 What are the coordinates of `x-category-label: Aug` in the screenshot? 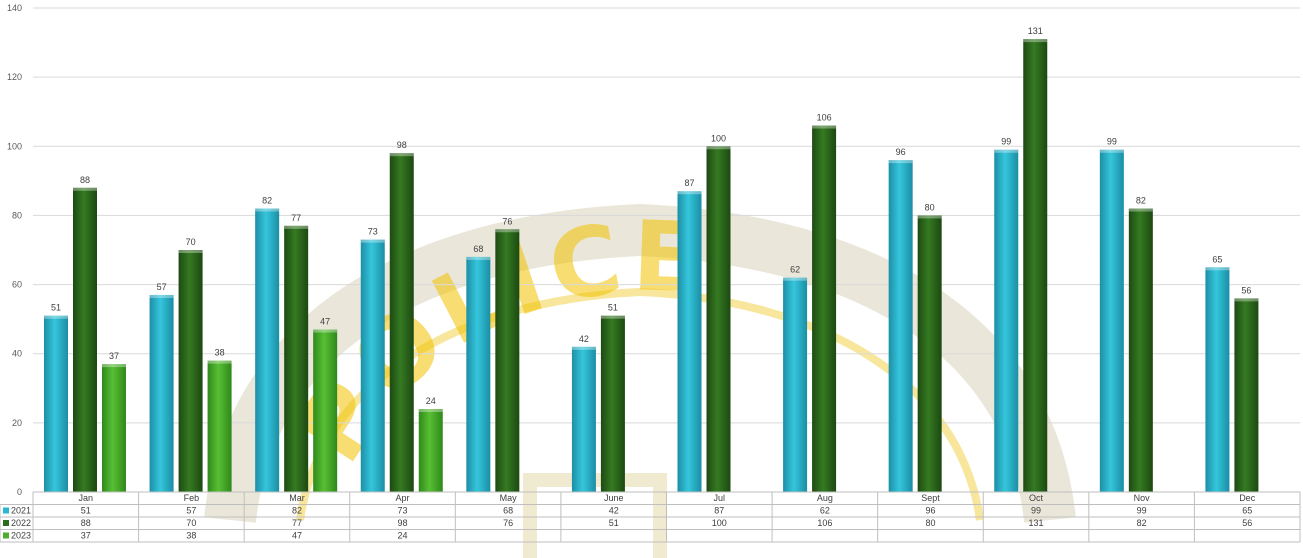 It's located at (825, 498).